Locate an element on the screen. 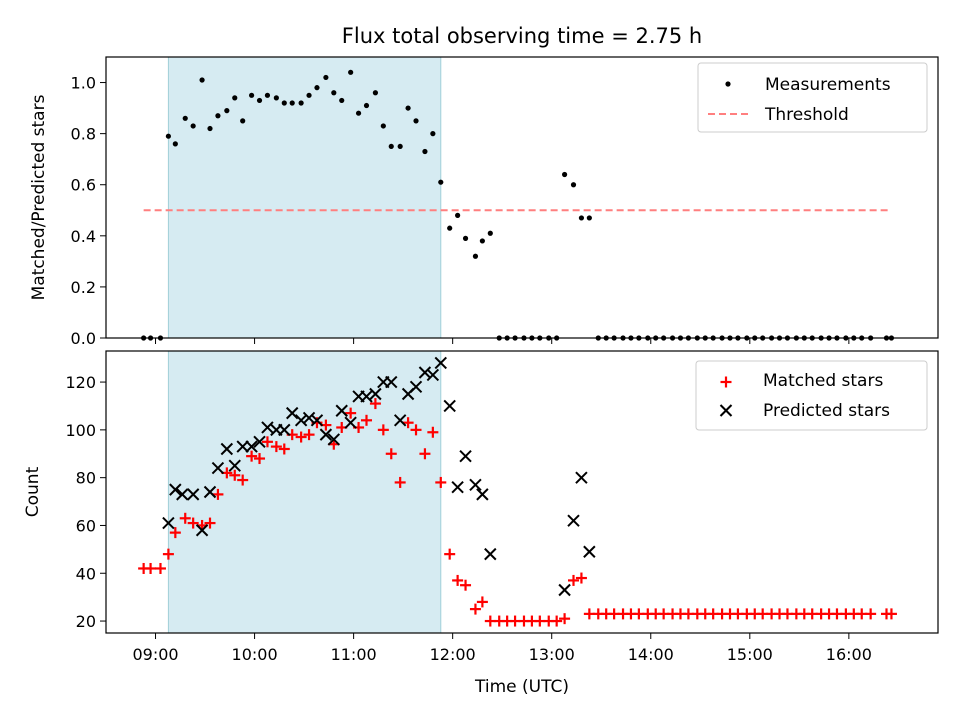 The height and width of the screenshot is (720, 960). y-tick-label: 20 is located at coordinates (86, 621).